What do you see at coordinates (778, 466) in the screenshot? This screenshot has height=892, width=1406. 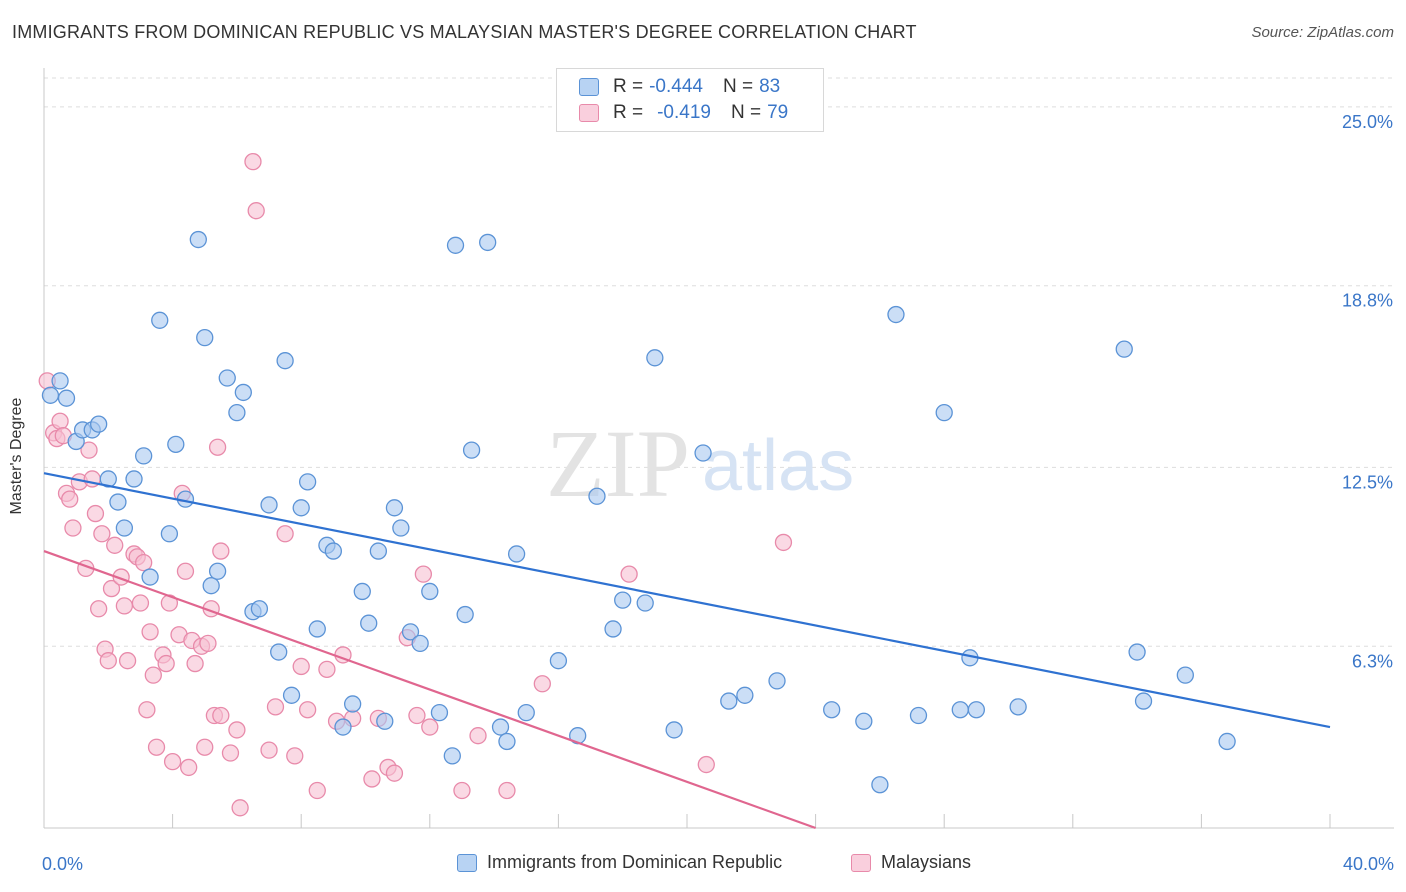 I see `watermark-atlas: atlas` at bounding box center [778, 466].